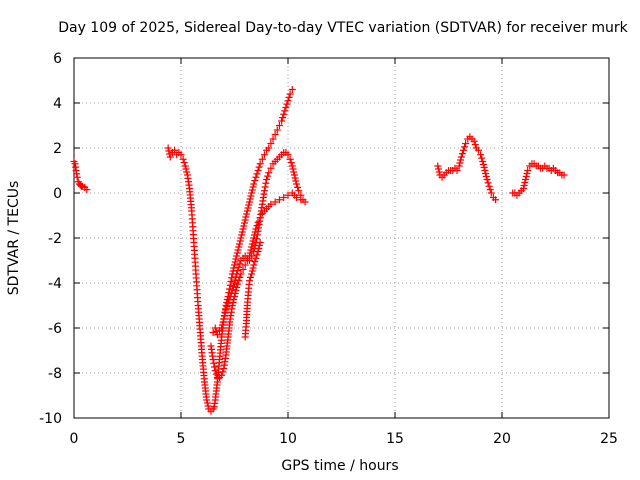  Describe the element at coordinates (55, 284) in the screenshot. I see `y-tick-label: -4` at that location.